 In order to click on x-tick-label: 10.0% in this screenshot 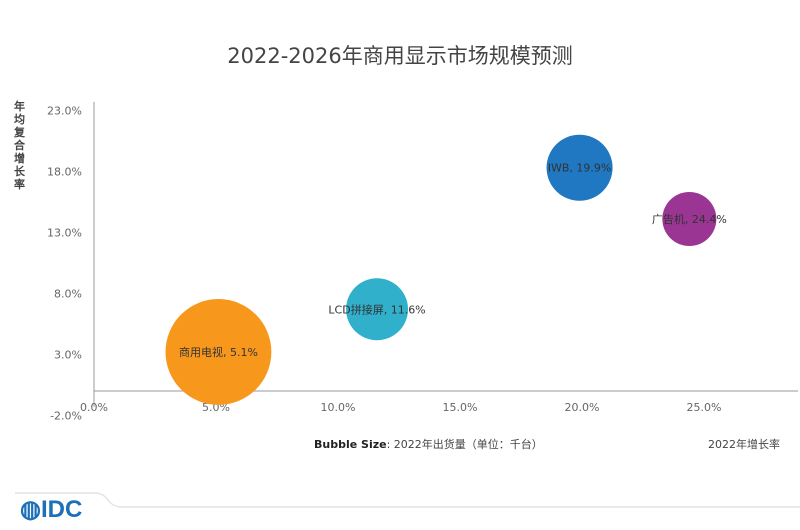, I will do `click(338, 407)`.